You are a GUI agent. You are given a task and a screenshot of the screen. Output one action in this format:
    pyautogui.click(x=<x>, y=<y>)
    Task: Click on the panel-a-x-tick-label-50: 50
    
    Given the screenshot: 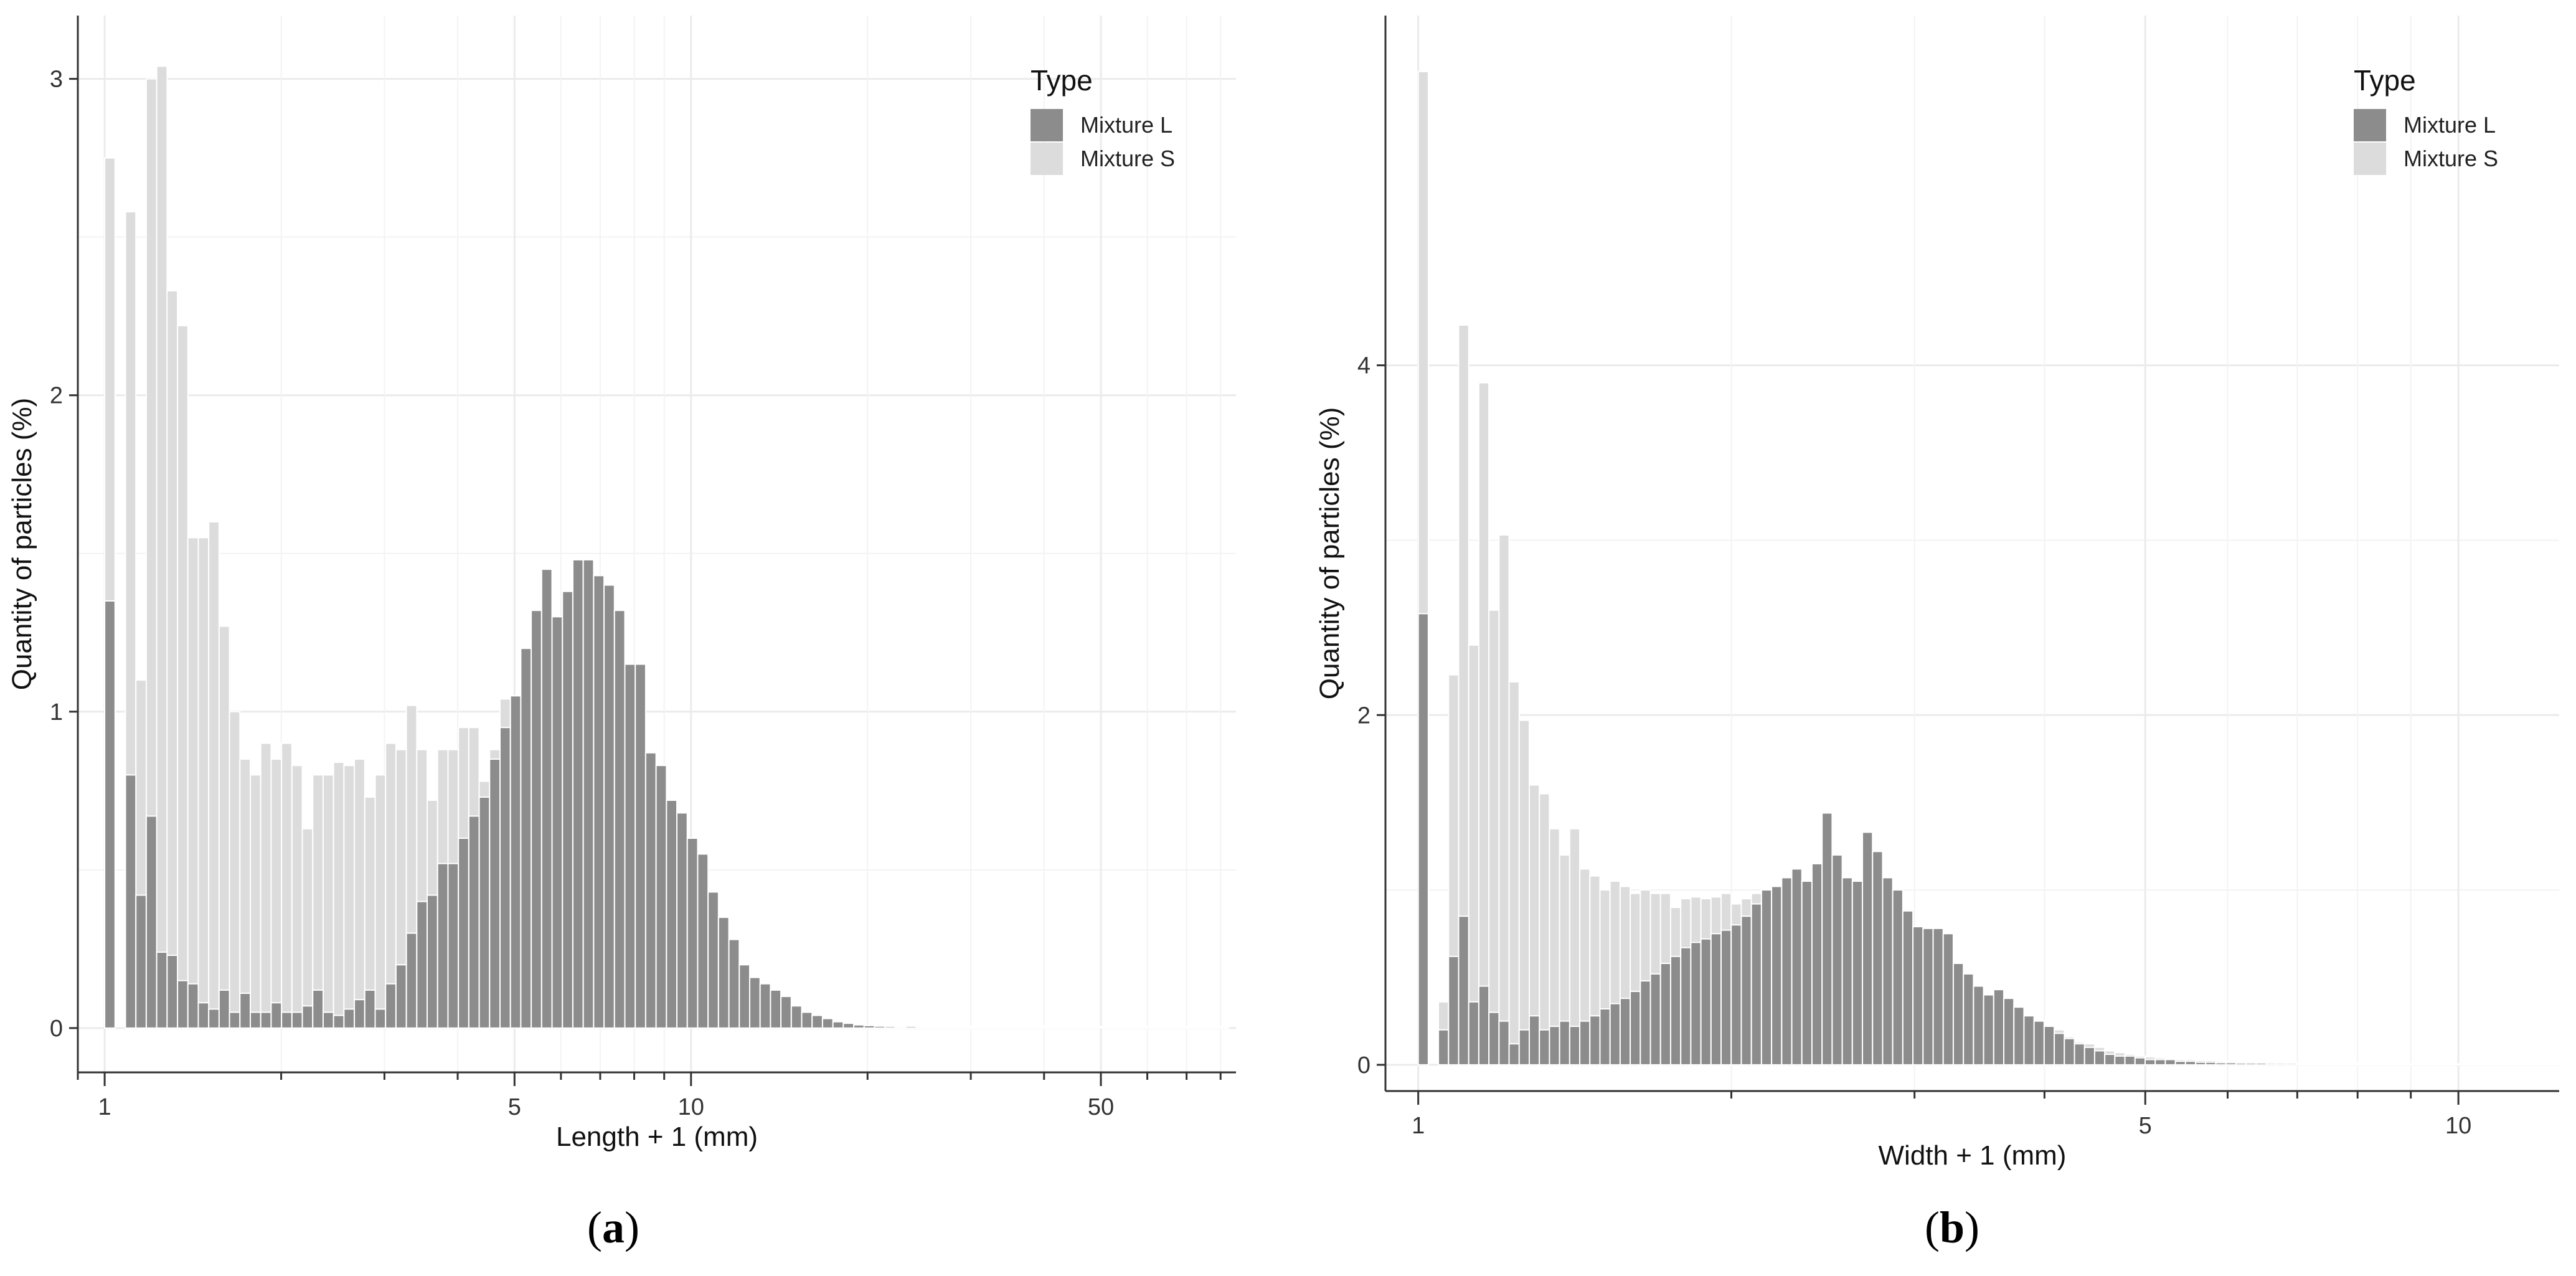 What is the action you would take?
    pyautogui.click(x=1101, y=1107)
    